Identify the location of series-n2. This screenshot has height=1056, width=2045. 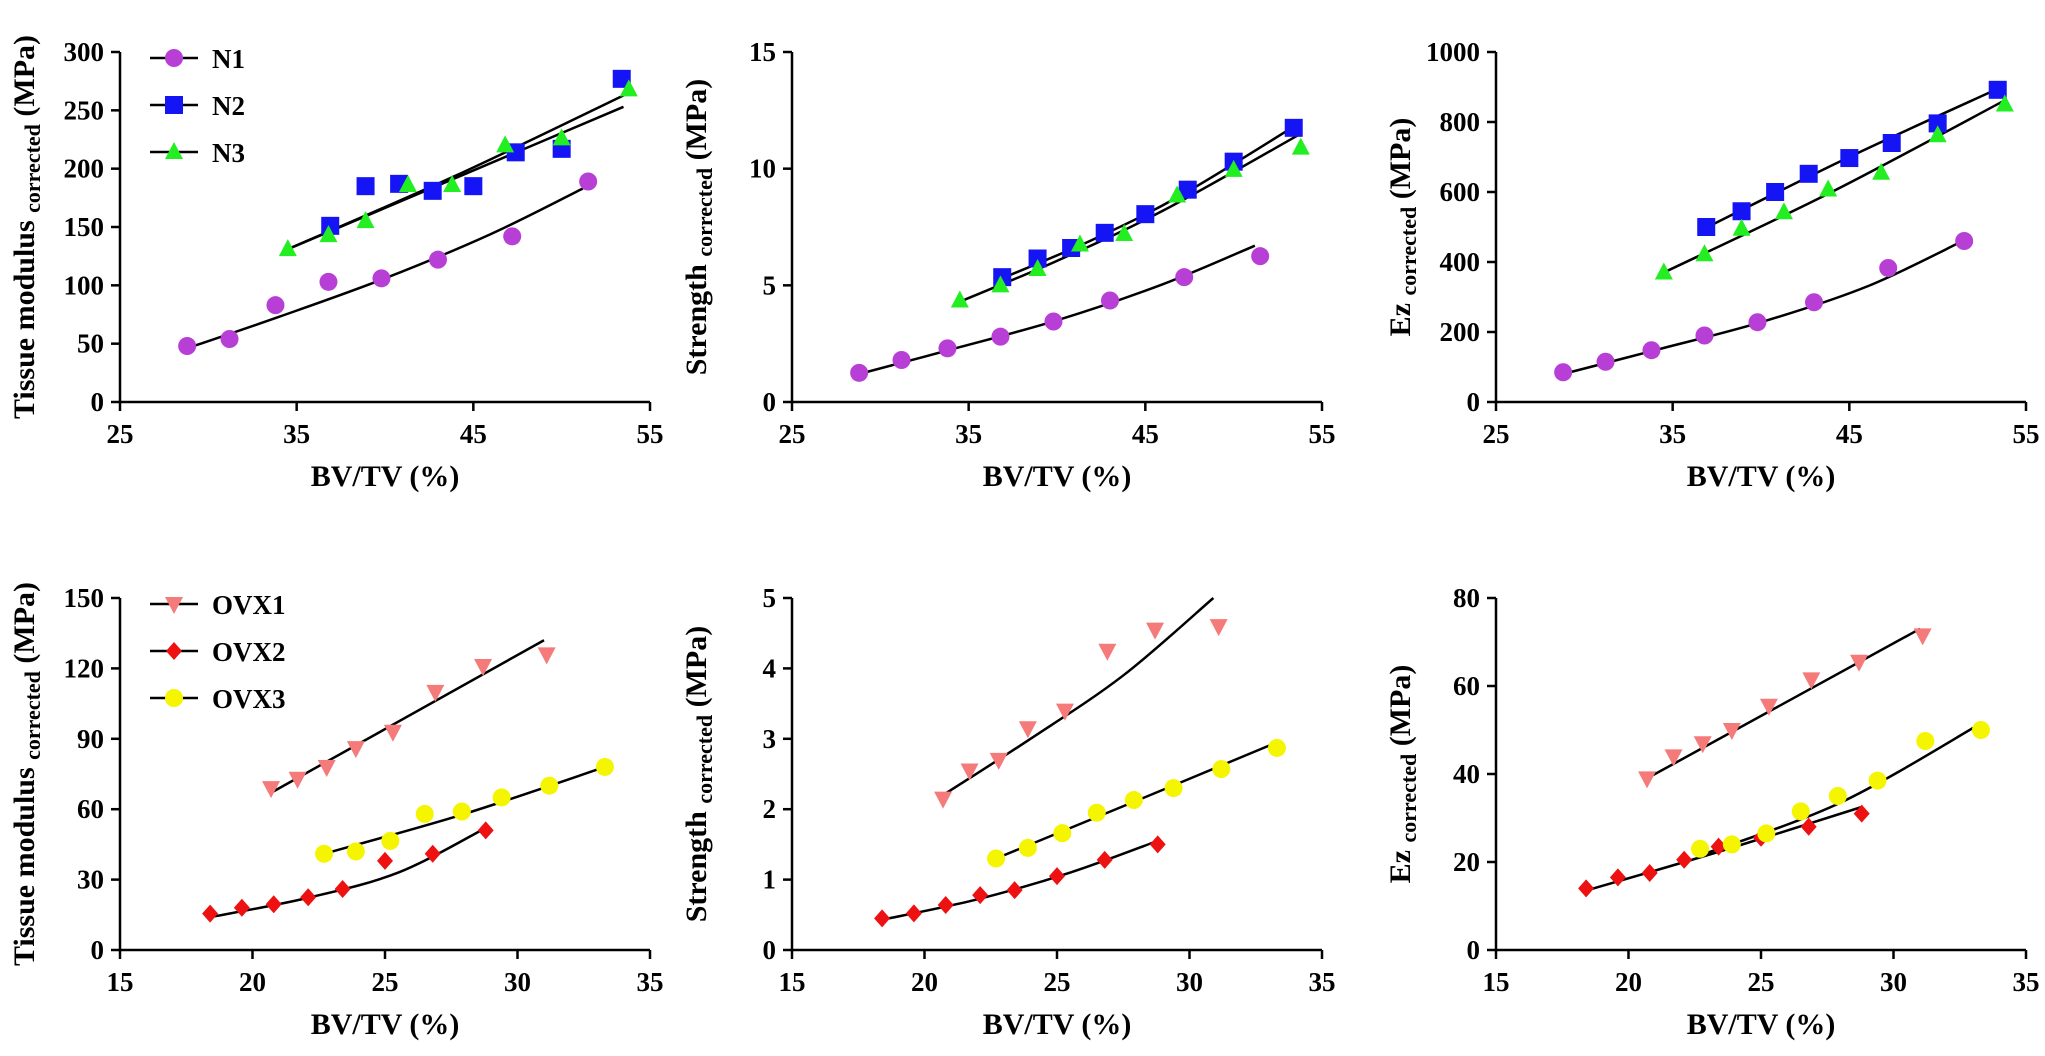
(476, 152).